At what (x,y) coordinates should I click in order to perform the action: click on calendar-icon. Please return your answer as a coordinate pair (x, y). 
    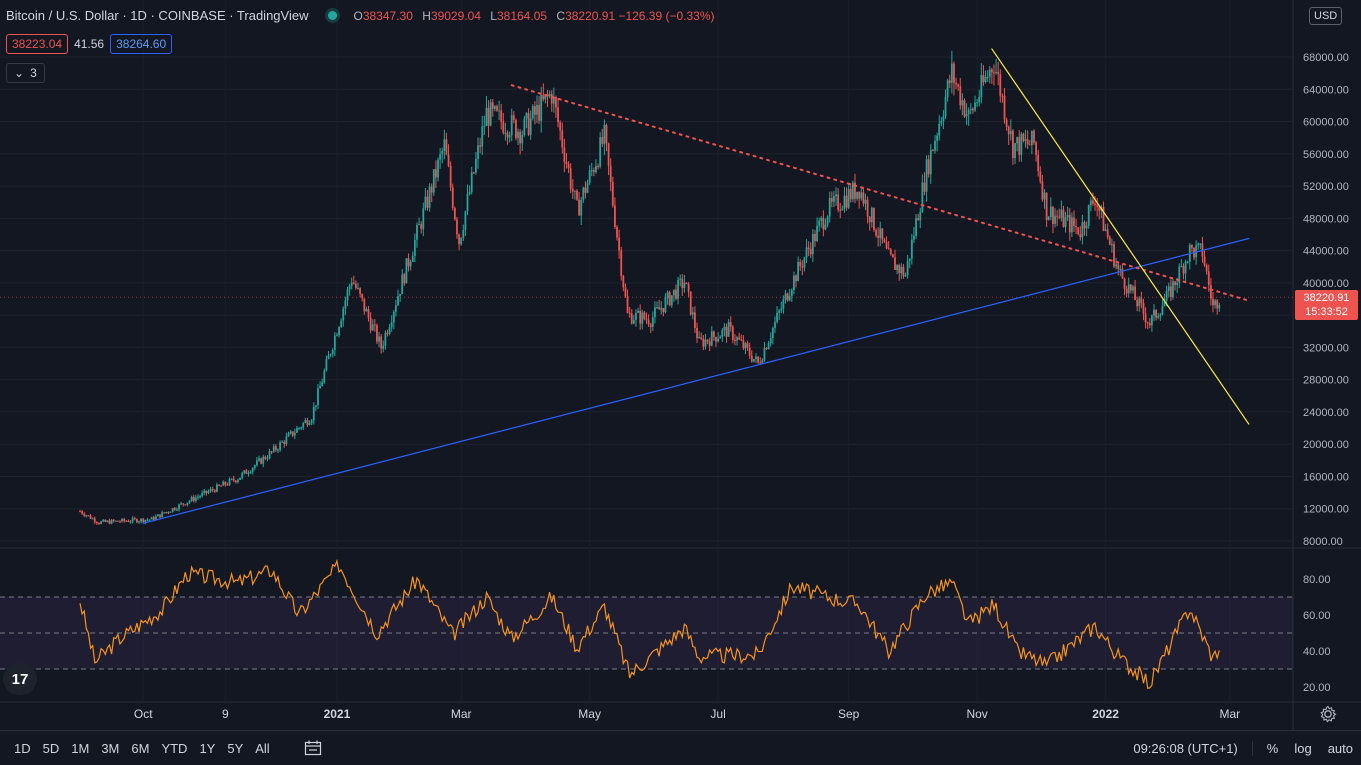
    Looking at the image, I should click on (313, 748).